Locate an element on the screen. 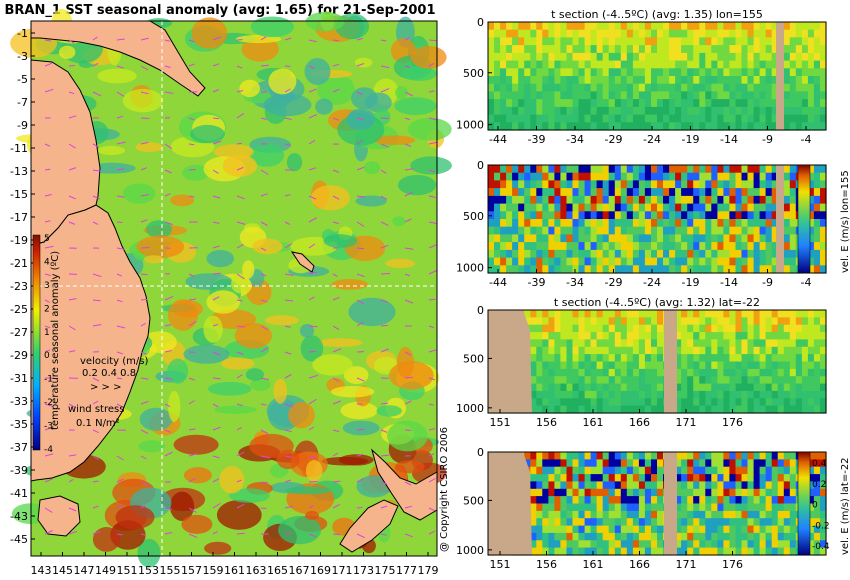 This screenshot has height=580, width=850. map-y-tick-label: -7 is located at coordinates (22, 102).